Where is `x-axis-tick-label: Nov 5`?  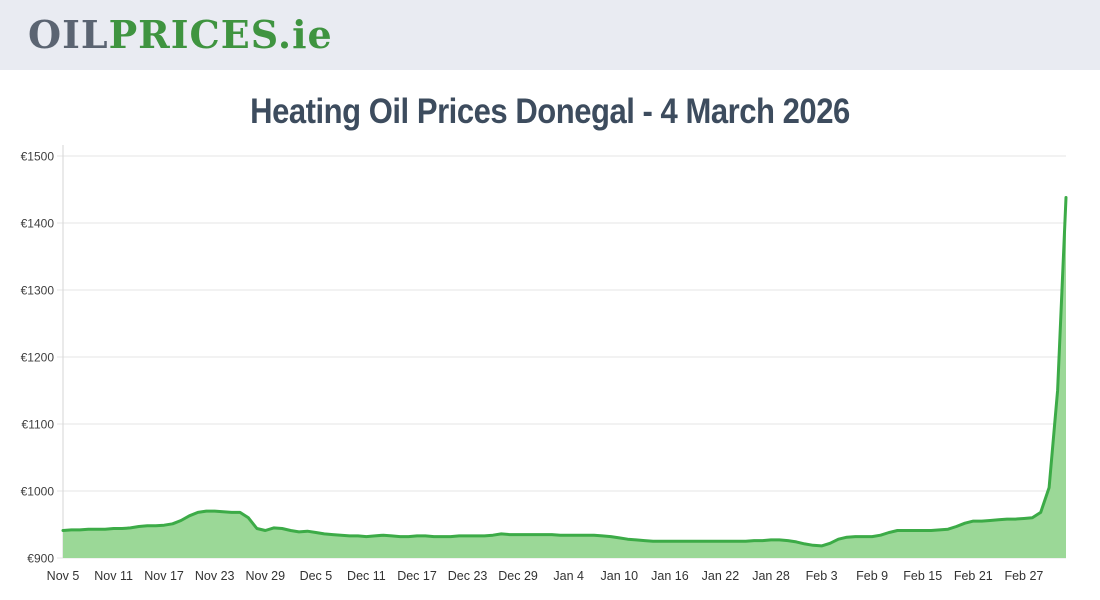
x-axis-tick-label: Nov 5 is located at coordinates (63, 576).